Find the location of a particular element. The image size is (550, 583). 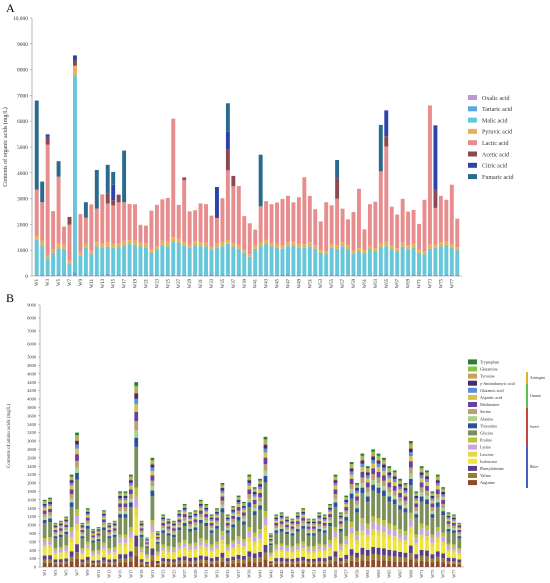

legend-label: Lactic acid is located at coordinates (495, 144).